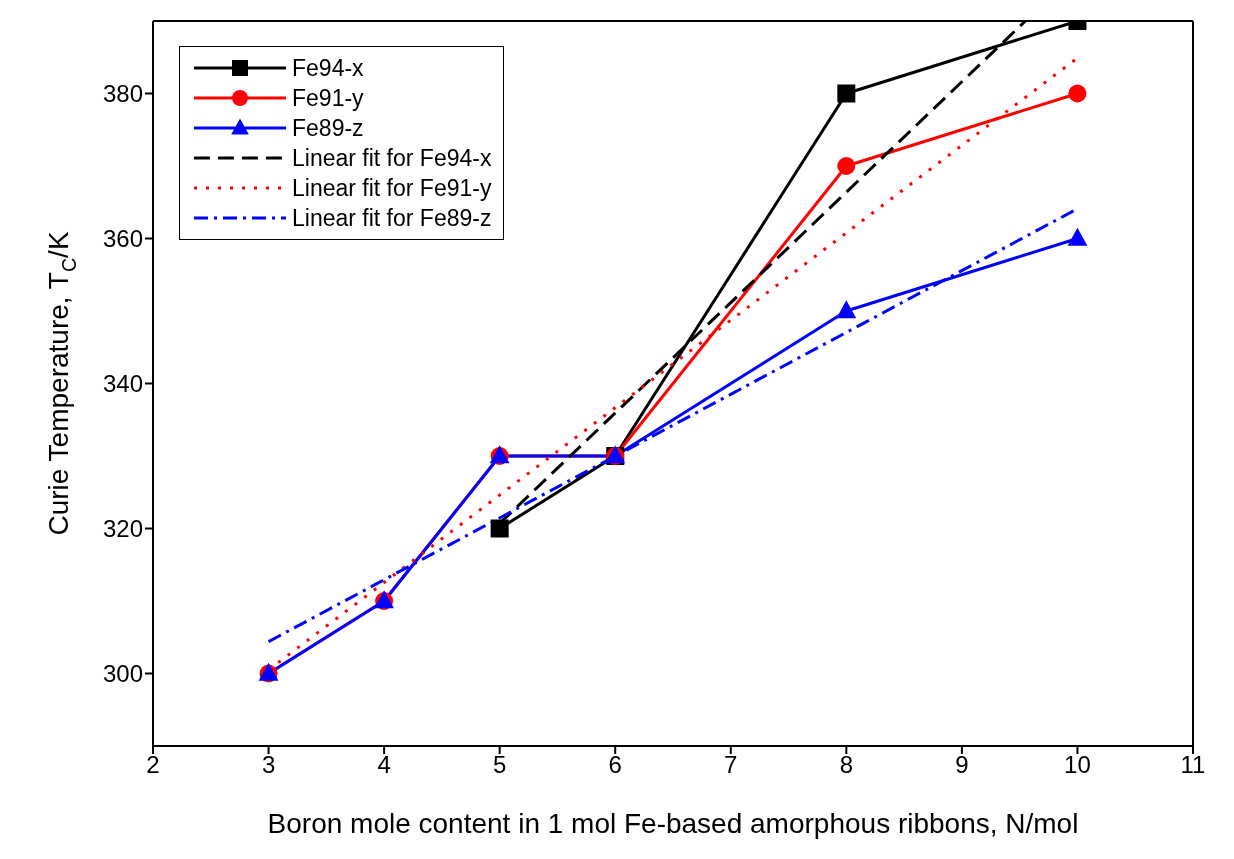 This screenshot has width=1234, height=859. What do you see at coordinates (328, 128) in the screenshot?
I see `legend-label: Fe89-z` at bounding box center [328, 128].